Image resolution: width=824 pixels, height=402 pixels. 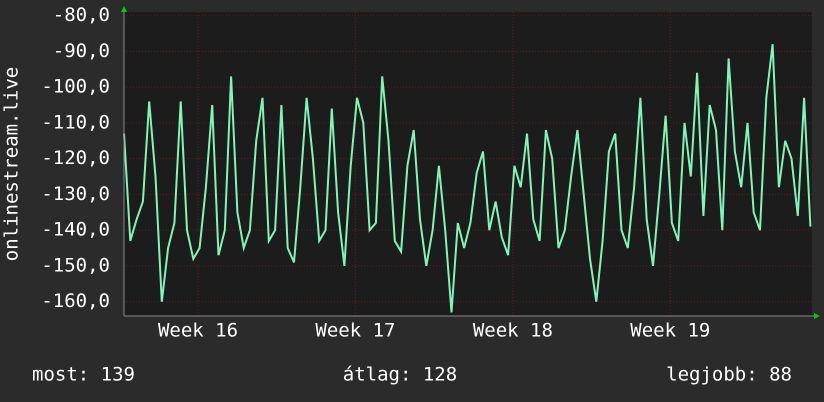 I want to click on stat-best: legjobb: 88, so click(x=729, y=375).